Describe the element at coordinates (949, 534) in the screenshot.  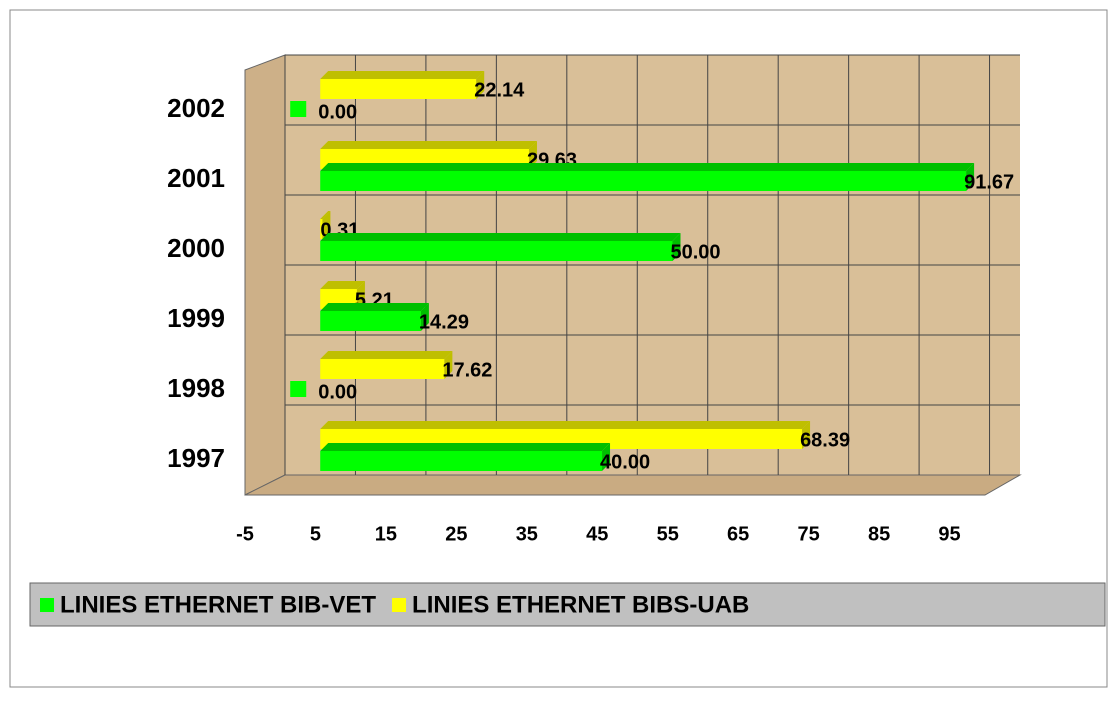
I see `x-tick-label: 95` at that location.